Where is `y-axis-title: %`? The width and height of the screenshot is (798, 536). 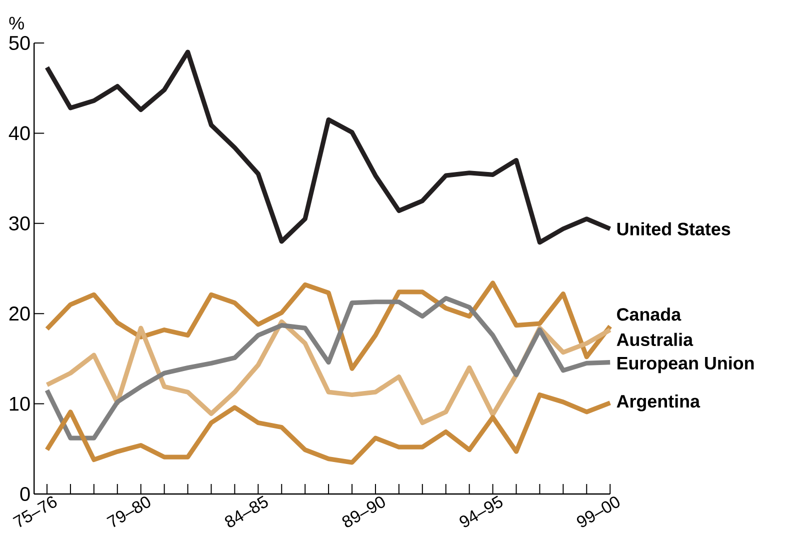
y-axis-title: % is located at coordinates (16, 23).